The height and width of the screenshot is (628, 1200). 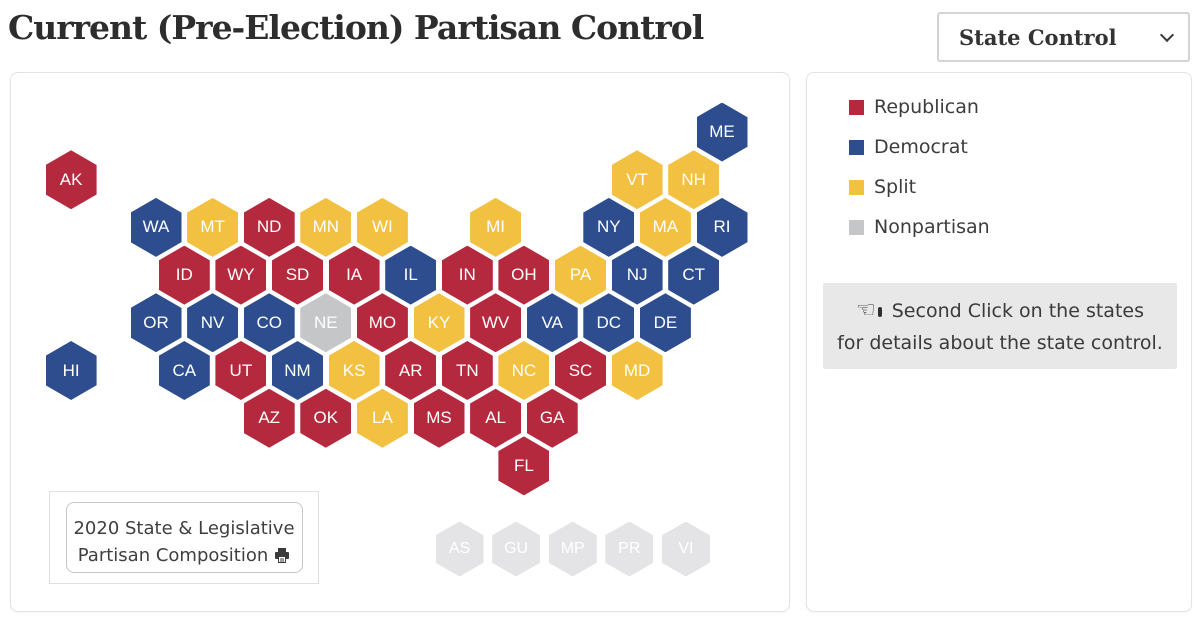 I want to click on print-button-line2: Partisan Composition, so click(x=173, y=555).